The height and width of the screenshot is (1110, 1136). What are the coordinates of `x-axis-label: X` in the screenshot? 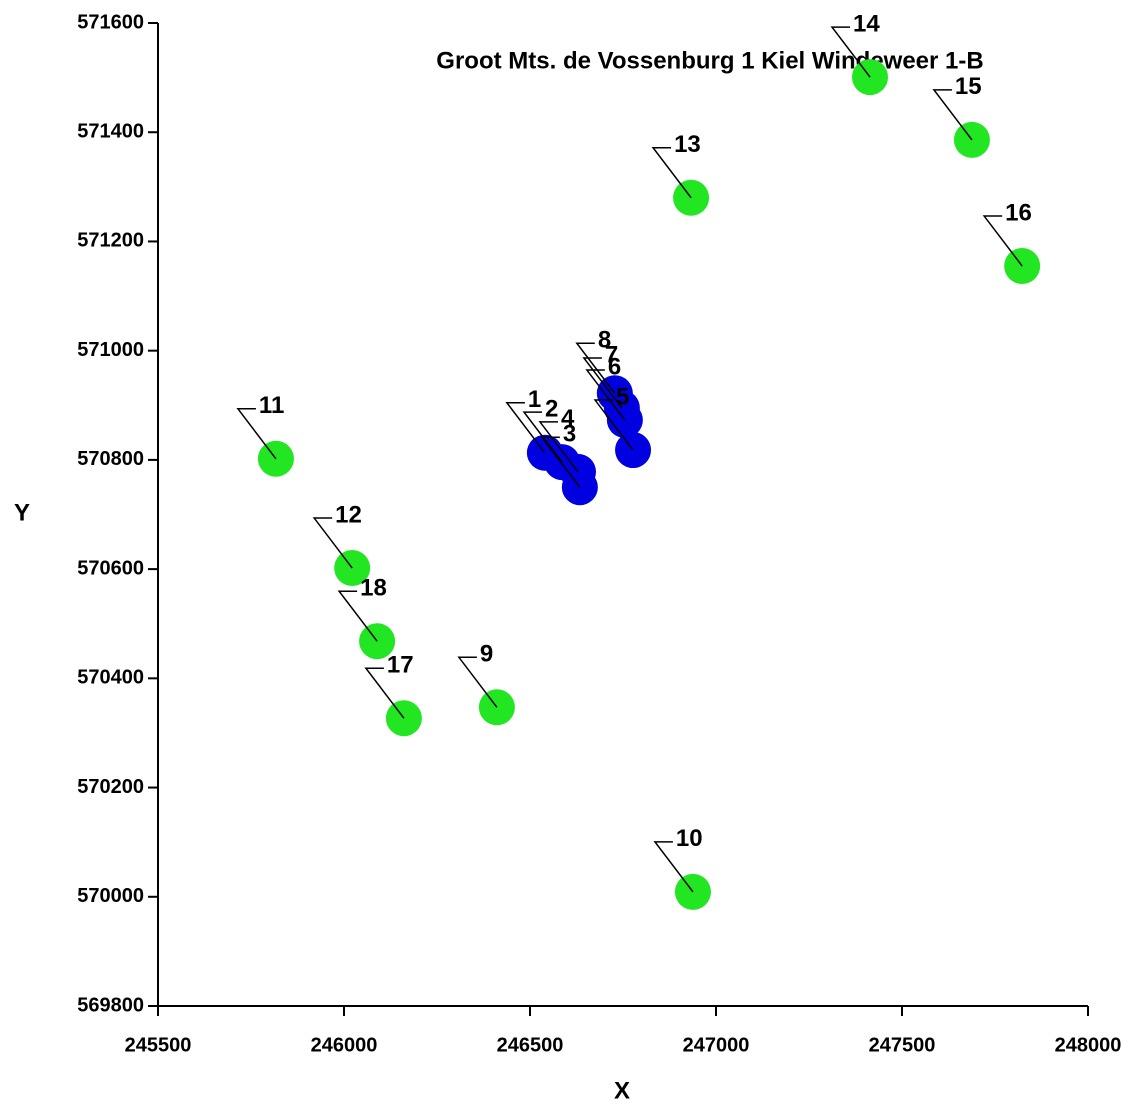 It's located at (622, 1090).